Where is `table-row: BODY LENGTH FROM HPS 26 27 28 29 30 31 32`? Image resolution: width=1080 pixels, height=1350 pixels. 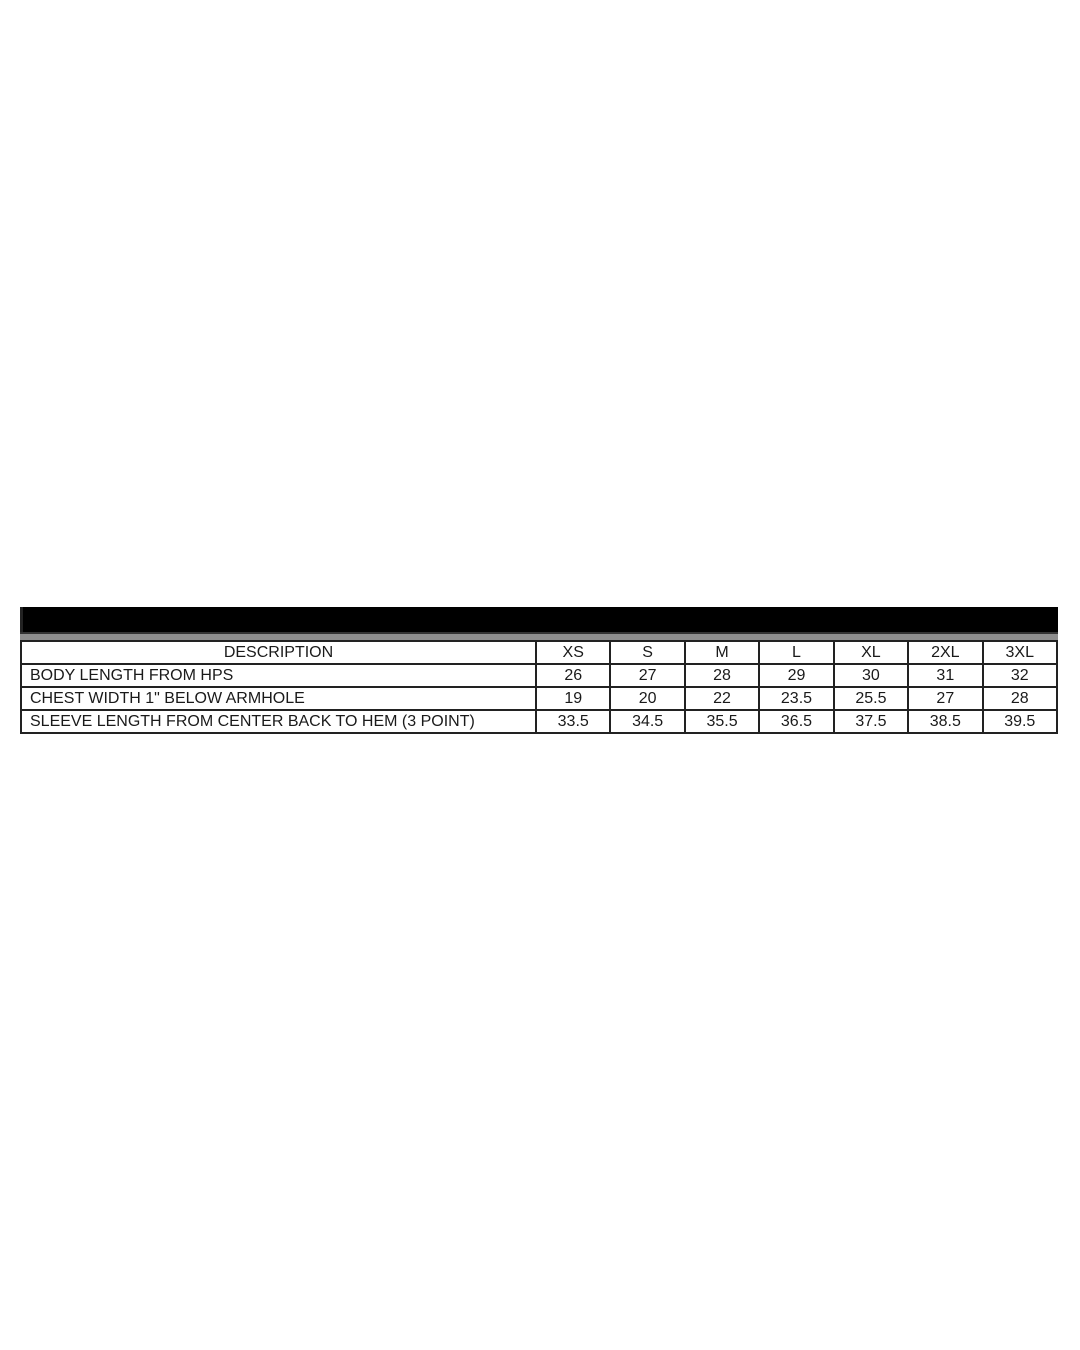 table-row: BODY LENGTH FROM HPS 26 27 28 29 30 31 32 is located at coordinates (539, 675).